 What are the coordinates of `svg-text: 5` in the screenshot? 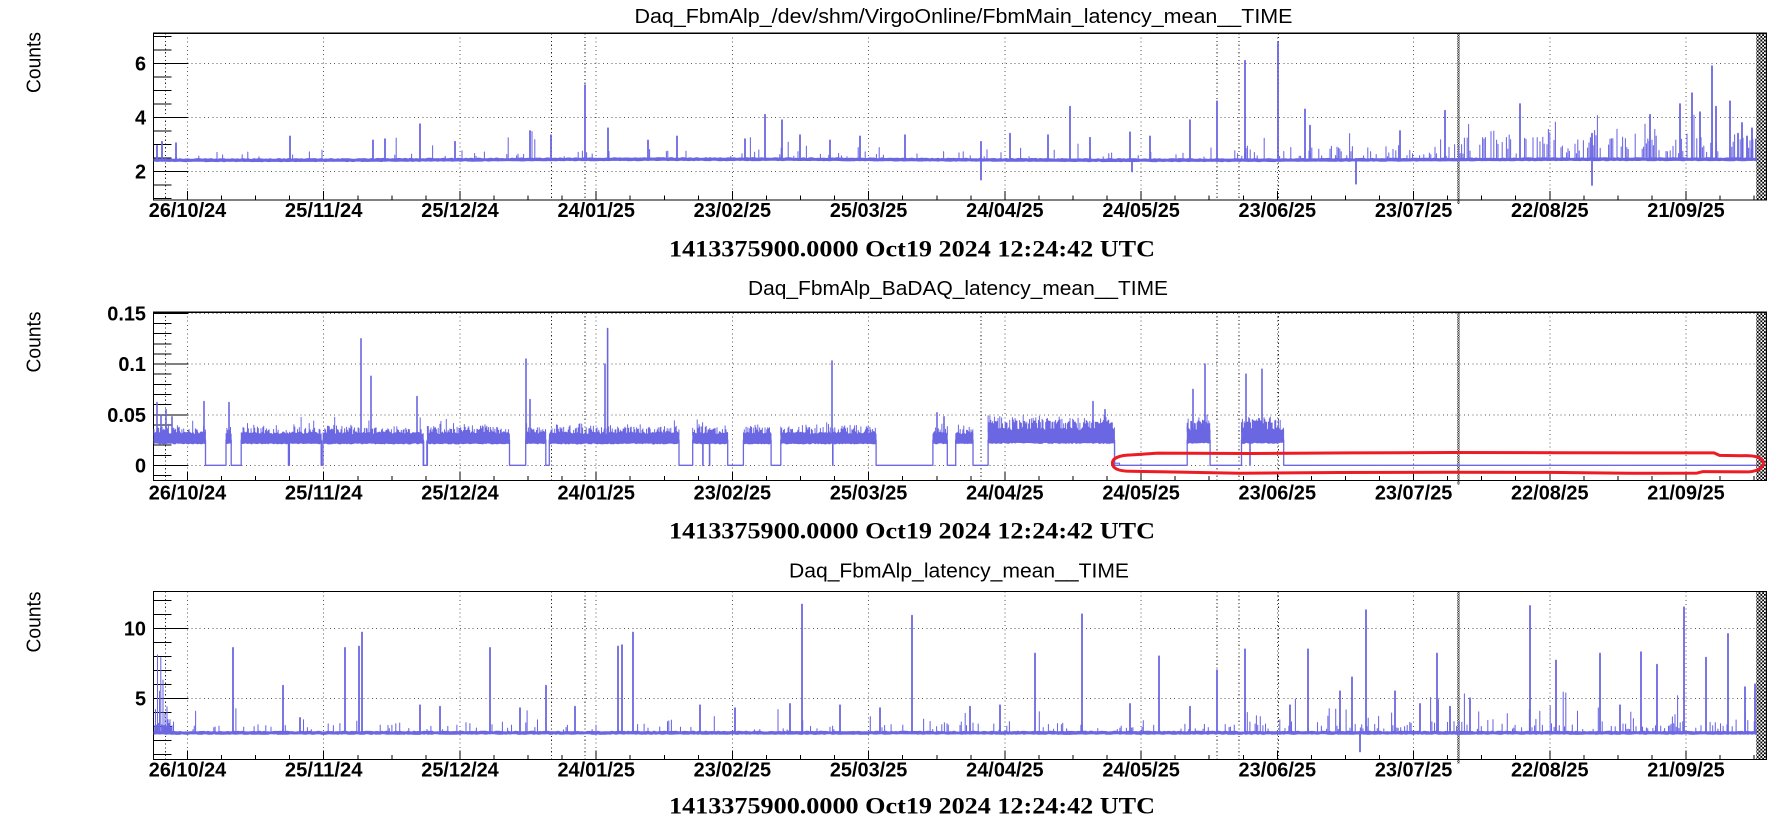 It's located at (140, 699).